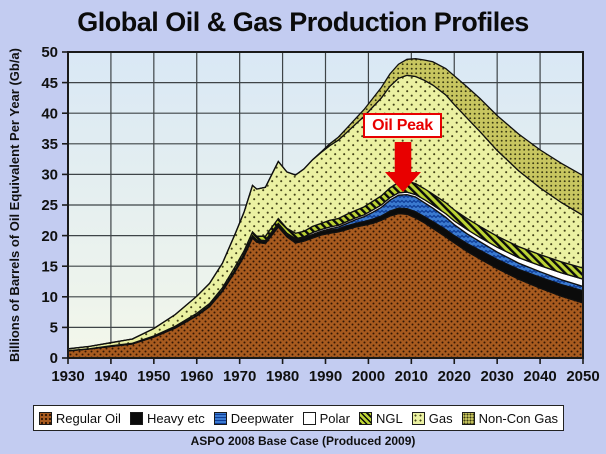 This screenshot has width=606, height=454. I want to click on legend-label-regular: Regular Oil, so click(88, 418).